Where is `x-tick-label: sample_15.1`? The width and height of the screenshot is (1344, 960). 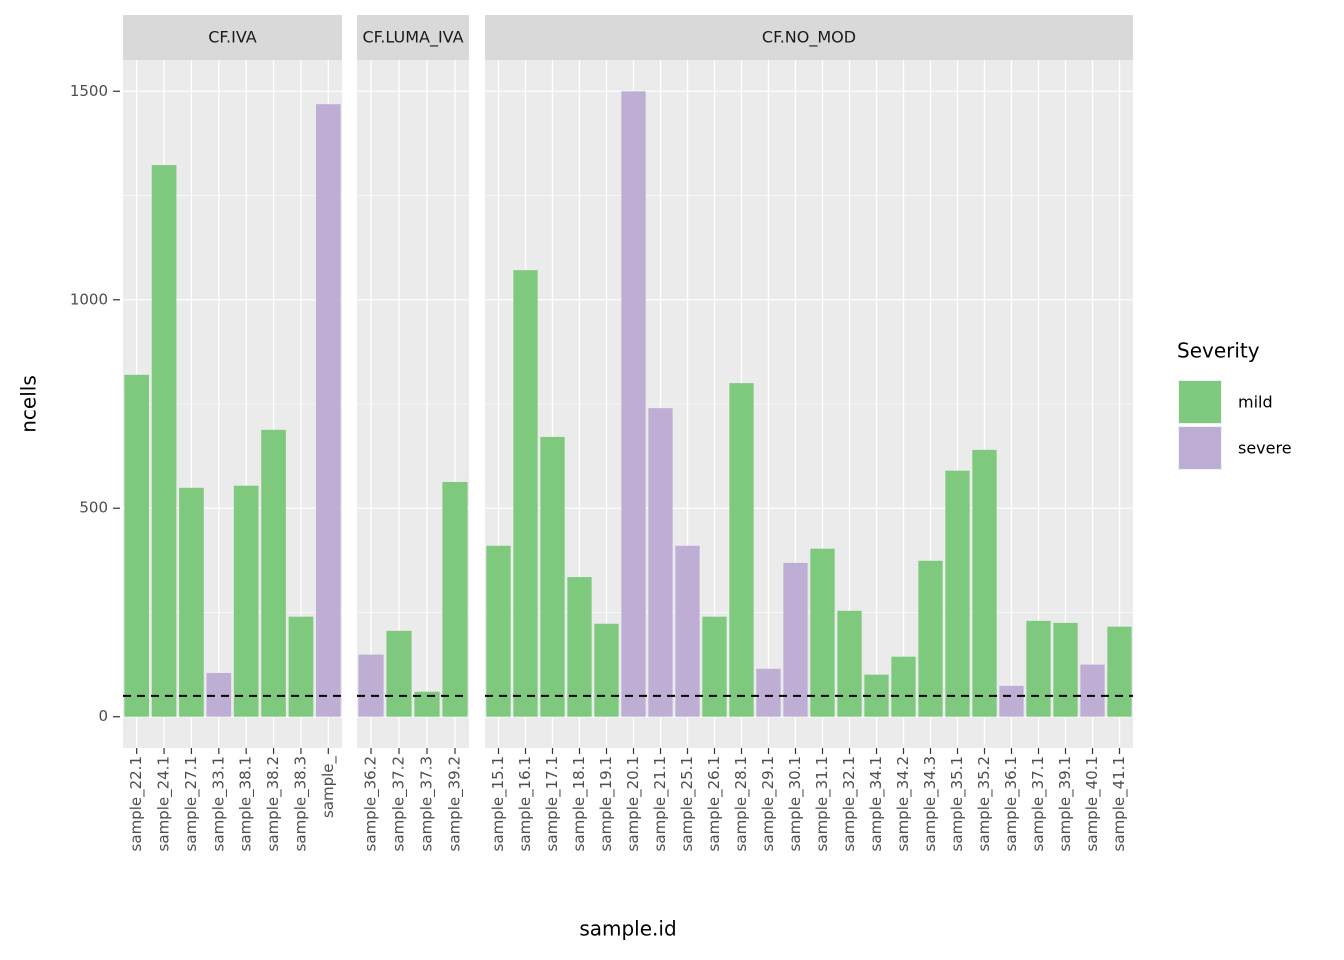
x-tick-label: sample_15.1 is located at coordinates (498, 803).